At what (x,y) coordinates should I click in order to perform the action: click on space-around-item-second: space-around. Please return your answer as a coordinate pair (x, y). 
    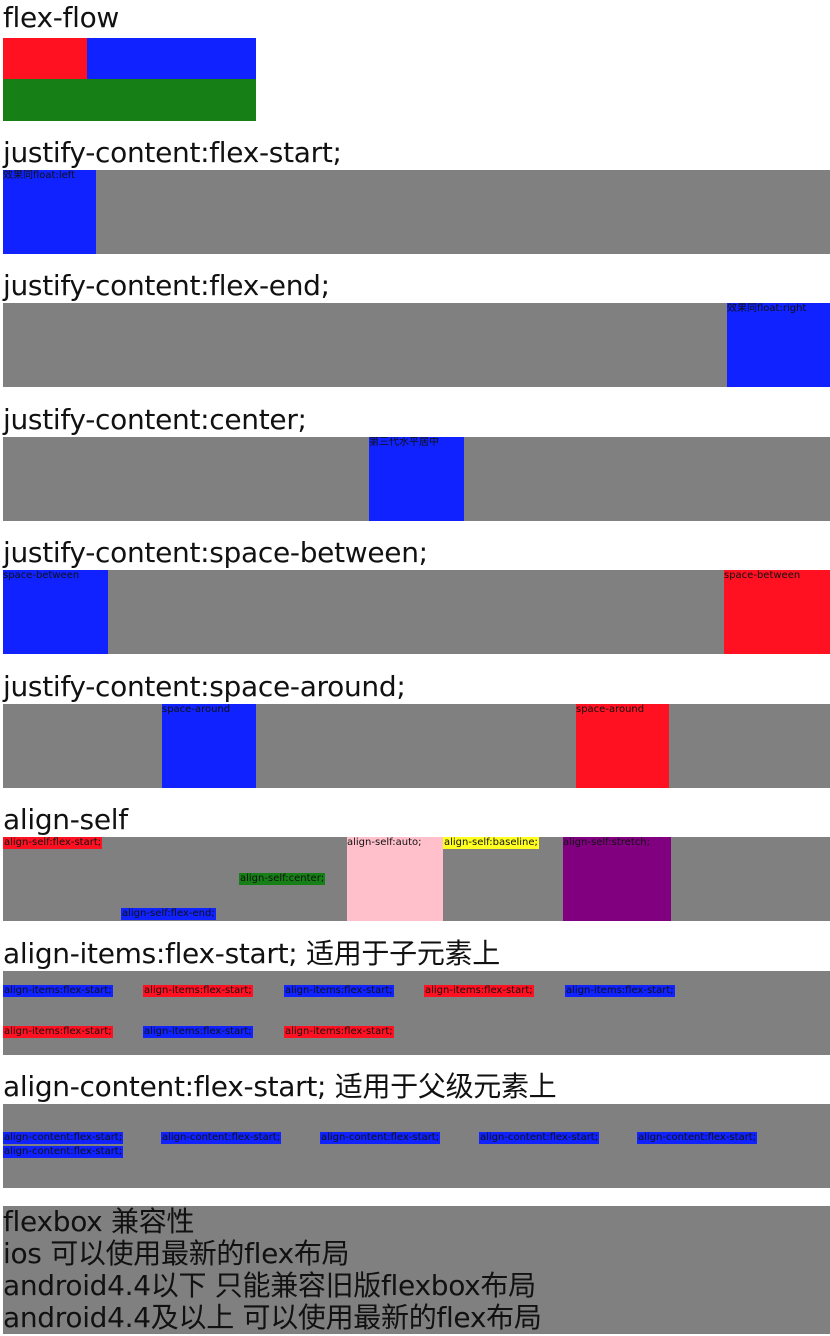
    Looking at the image, I should click on (622, 746).